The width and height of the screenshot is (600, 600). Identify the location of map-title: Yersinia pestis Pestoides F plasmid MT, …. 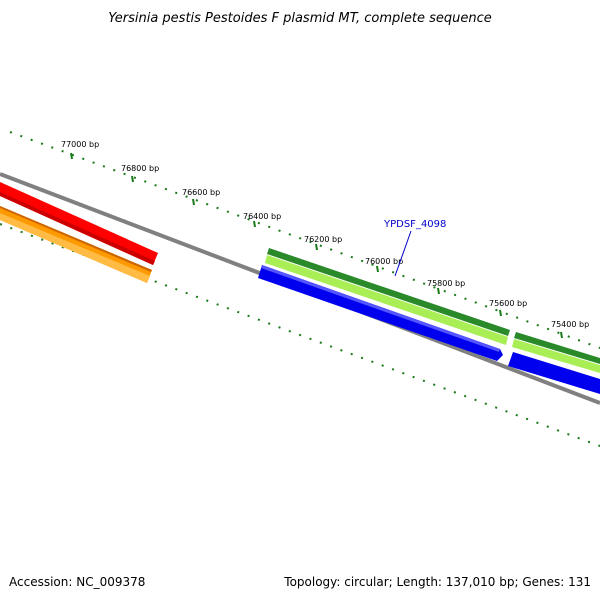
(300, 18).